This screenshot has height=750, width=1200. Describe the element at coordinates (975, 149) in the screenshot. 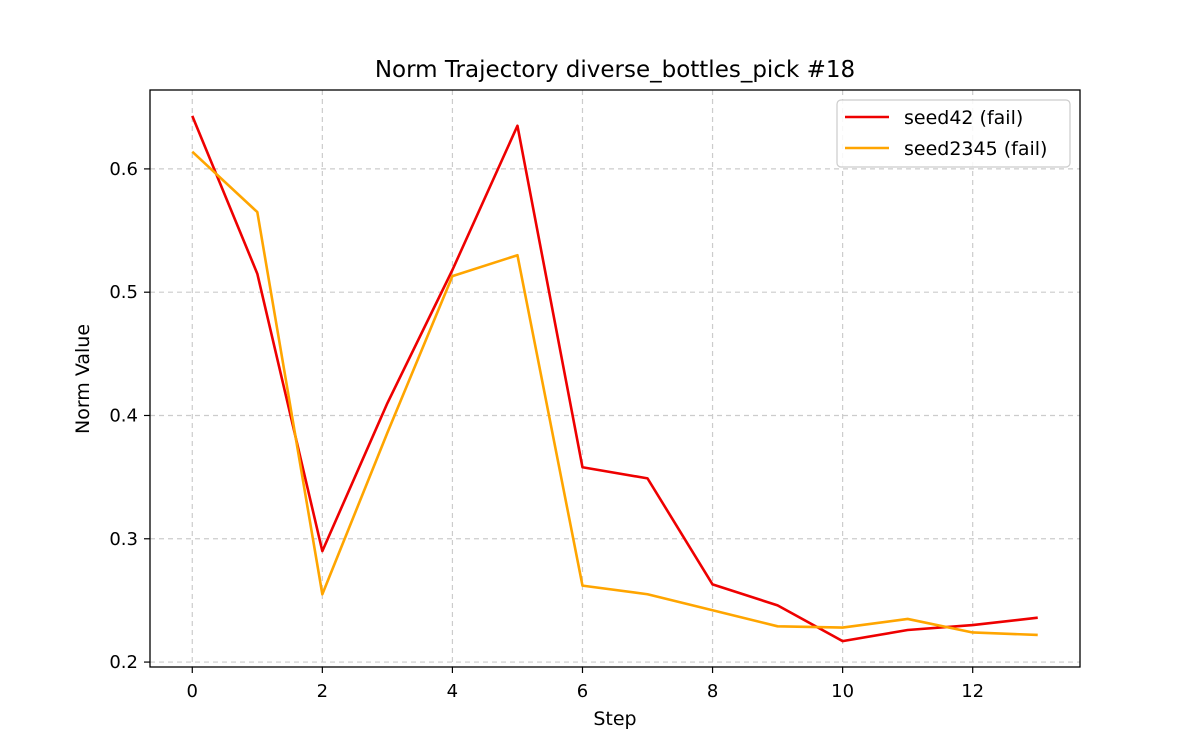

I see `legend-label-seed2345: seed2345 (fail)` at that location.